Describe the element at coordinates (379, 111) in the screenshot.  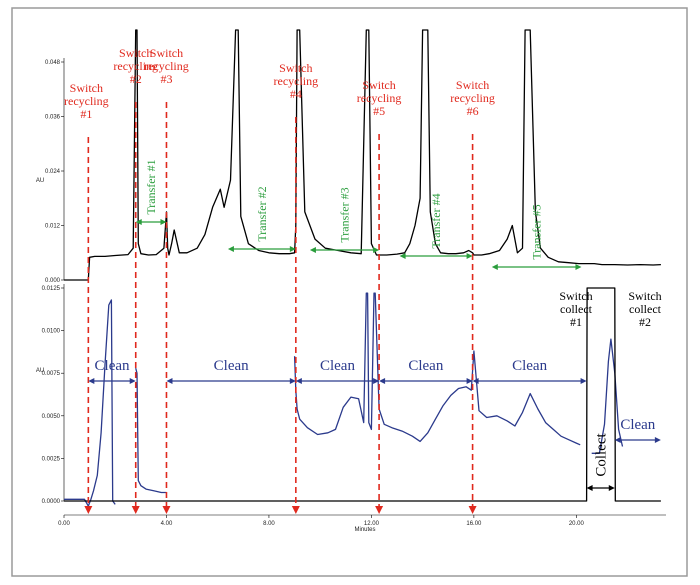
I see `switch-recycling-label: #5` at that location.